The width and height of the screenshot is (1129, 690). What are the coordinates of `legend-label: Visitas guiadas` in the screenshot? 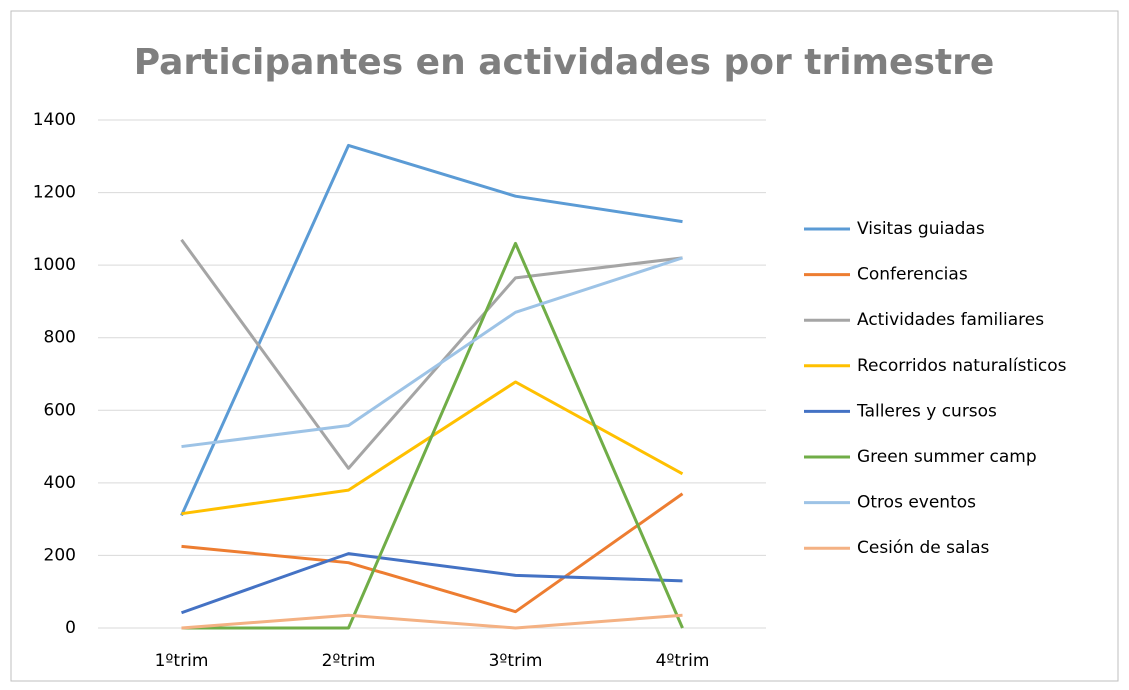 It's located at (921, 229).